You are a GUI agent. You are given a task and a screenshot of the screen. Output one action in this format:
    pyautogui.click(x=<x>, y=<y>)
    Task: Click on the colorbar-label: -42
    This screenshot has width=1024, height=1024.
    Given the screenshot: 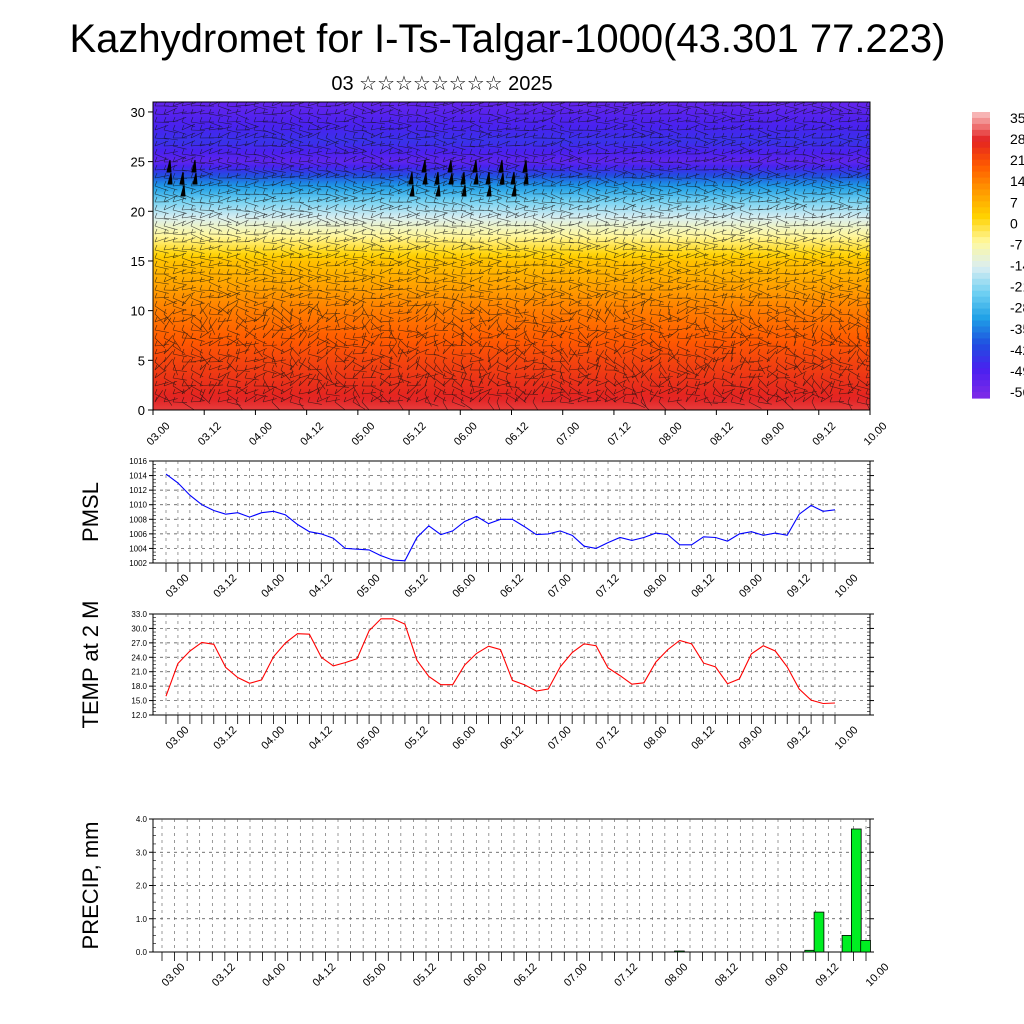 What is the action you would take?
    pyautogui.click(x=1017, y=350)
    